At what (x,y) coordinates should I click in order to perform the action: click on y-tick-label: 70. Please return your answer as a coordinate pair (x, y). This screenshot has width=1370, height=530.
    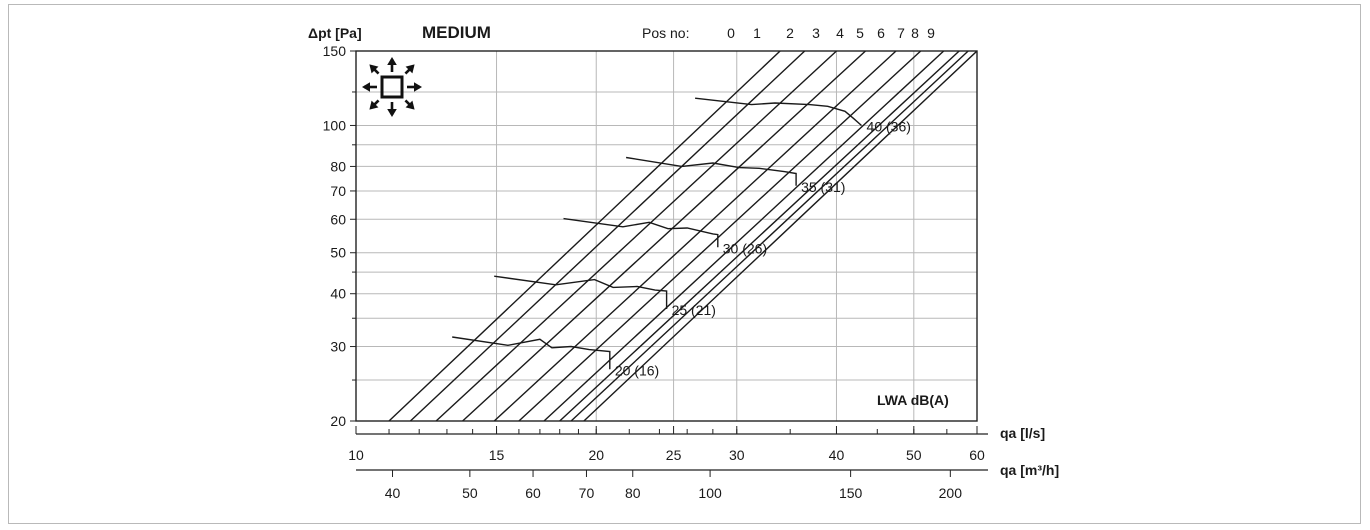
    Looking at the image, I should click on (338, 191).